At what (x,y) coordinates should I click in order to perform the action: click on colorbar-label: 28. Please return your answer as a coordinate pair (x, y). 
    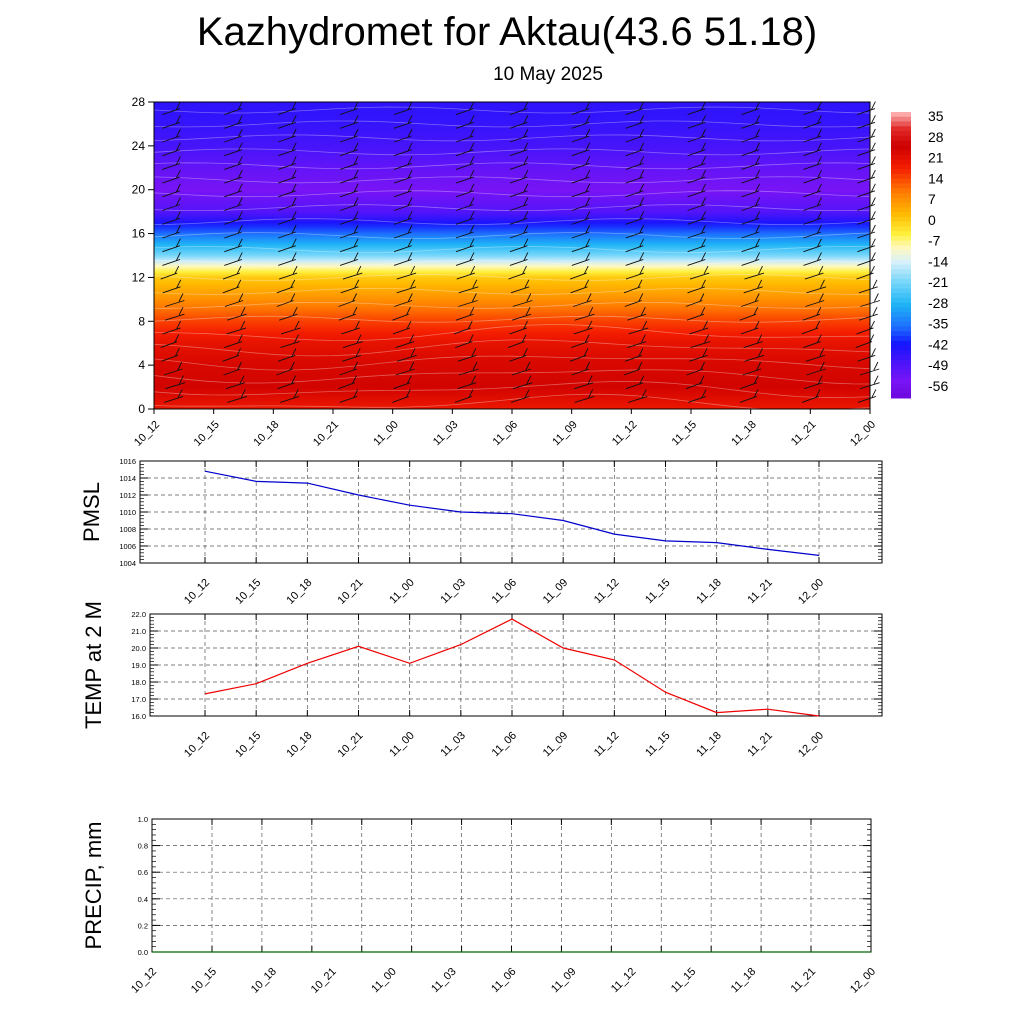
    Looking at the image, I should click on (936, 137).